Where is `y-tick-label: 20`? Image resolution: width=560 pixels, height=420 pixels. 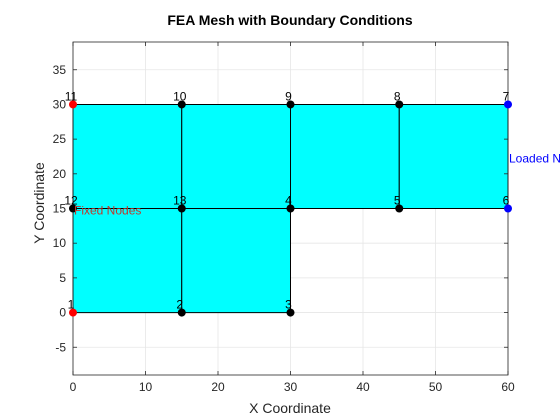 y-tick-label: 20 is located at coordinates (60, 174).